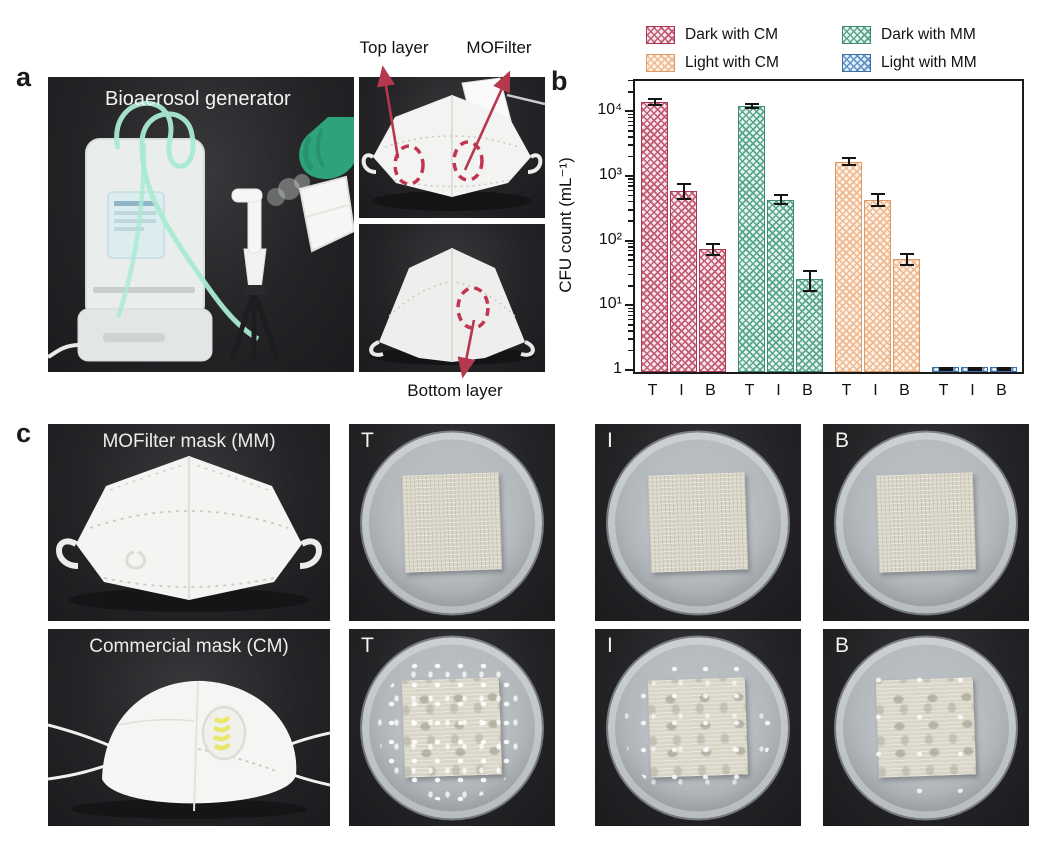 This screenshot has height=842, width=1048. Describe the element at coordinates (929, 62) in the screenshot. I see `legend-label: Light with MM` at that location.